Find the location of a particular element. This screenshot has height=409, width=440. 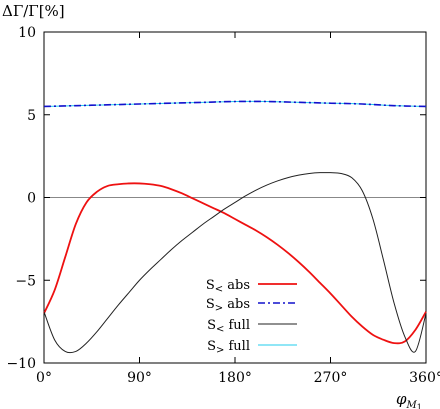

y-tick-label: −10 is located at coordinates (21, 364).